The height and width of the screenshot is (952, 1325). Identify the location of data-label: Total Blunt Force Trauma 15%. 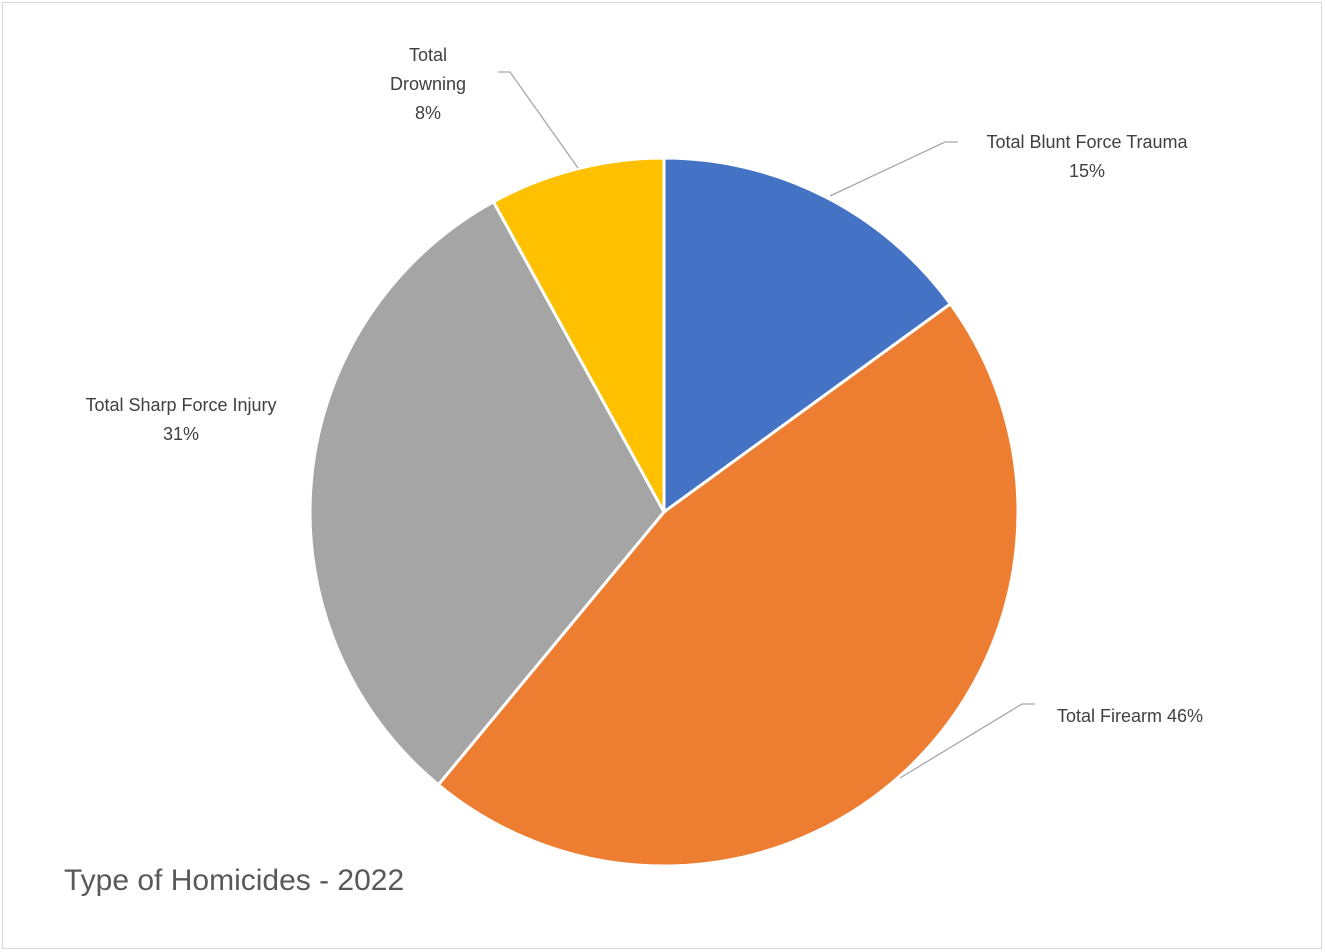
(1087, 156).